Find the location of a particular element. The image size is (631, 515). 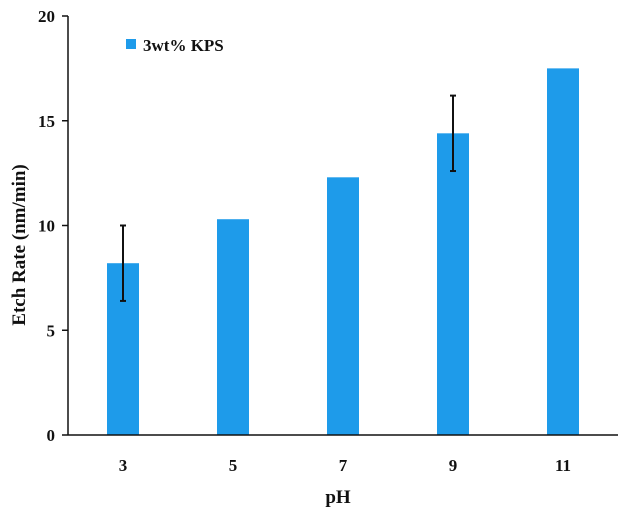

legend: 3wt% KPS is located at coordinates (175, 45).